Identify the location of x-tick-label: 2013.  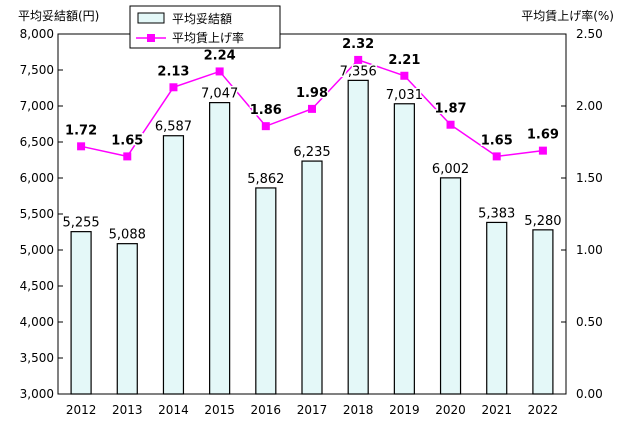
(127, 410).